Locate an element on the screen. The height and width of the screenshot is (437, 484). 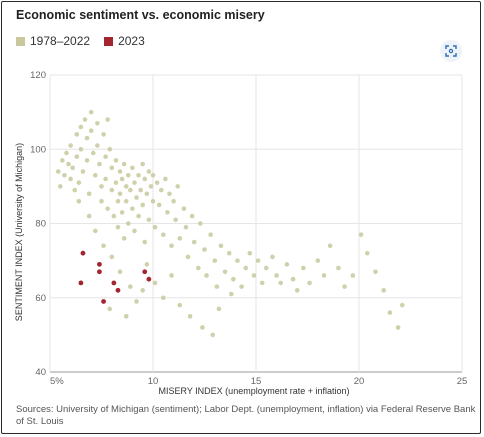
y-axis-label: SENTIMENT INDEX (University of Michigan) is located at coordinates (19, 232).